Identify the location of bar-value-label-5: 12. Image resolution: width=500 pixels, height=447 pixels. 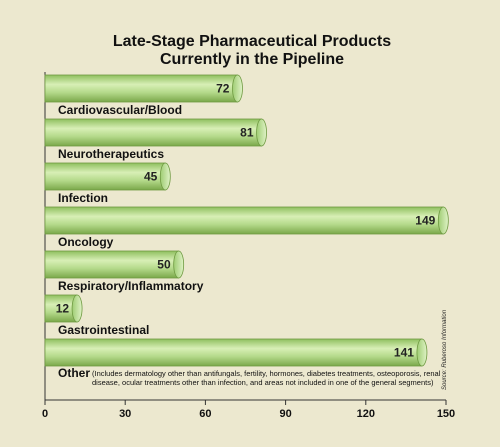
(63, 309).